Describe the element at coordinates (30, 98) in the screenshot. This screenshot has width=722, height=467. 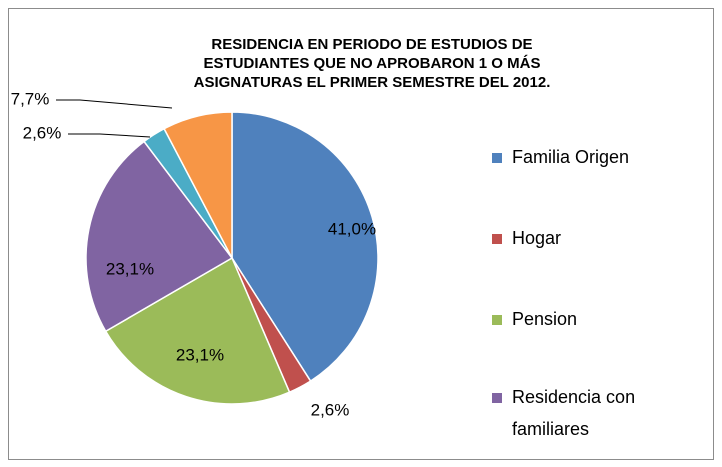
I see `data-label: 7,7%` at that location.